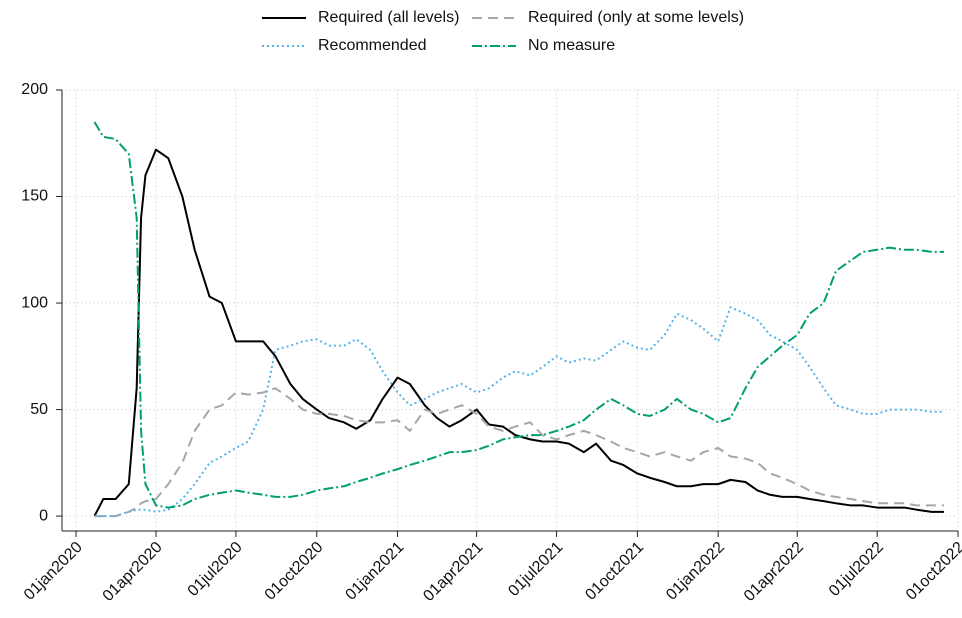 This screenshot has width=962, height=618. I want to click on y-tick-label: 150, so click(34, 196).